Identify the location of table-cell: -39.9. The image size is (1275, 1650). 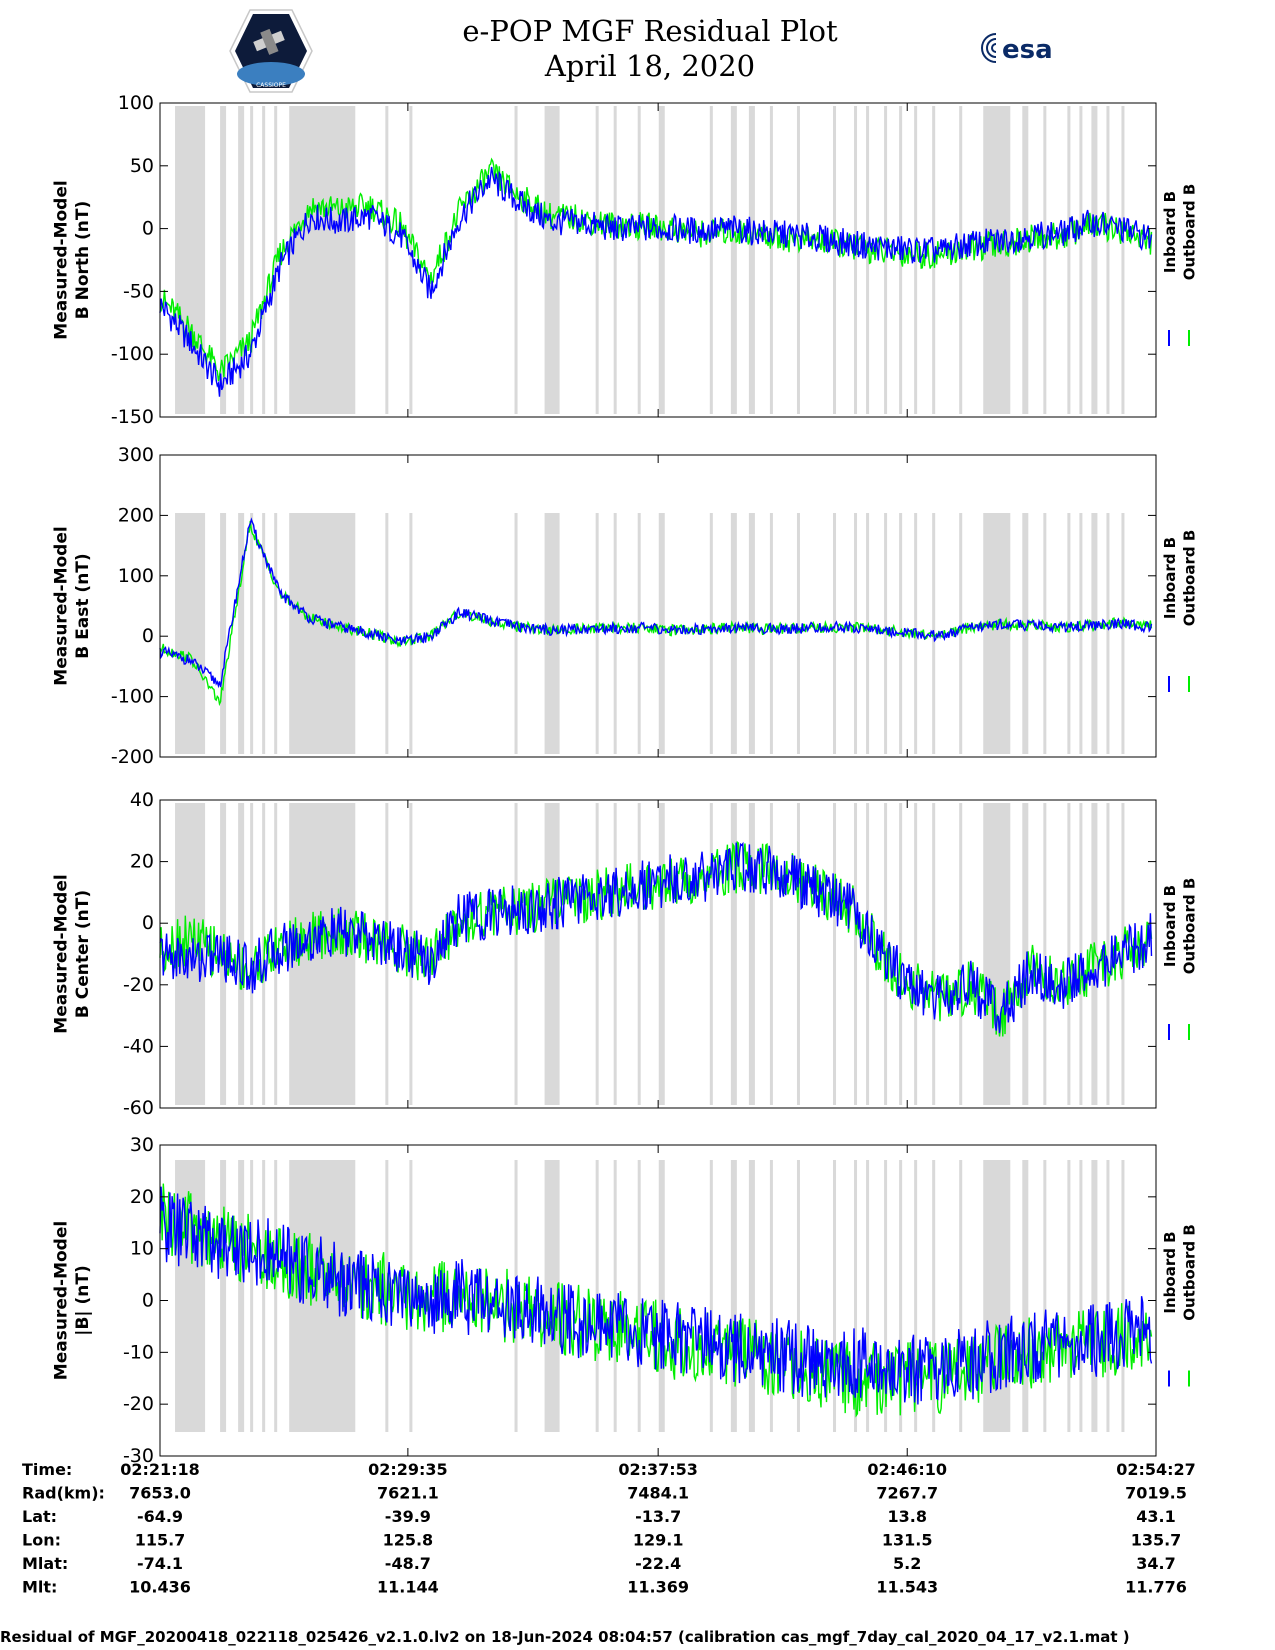
(408, 1516).